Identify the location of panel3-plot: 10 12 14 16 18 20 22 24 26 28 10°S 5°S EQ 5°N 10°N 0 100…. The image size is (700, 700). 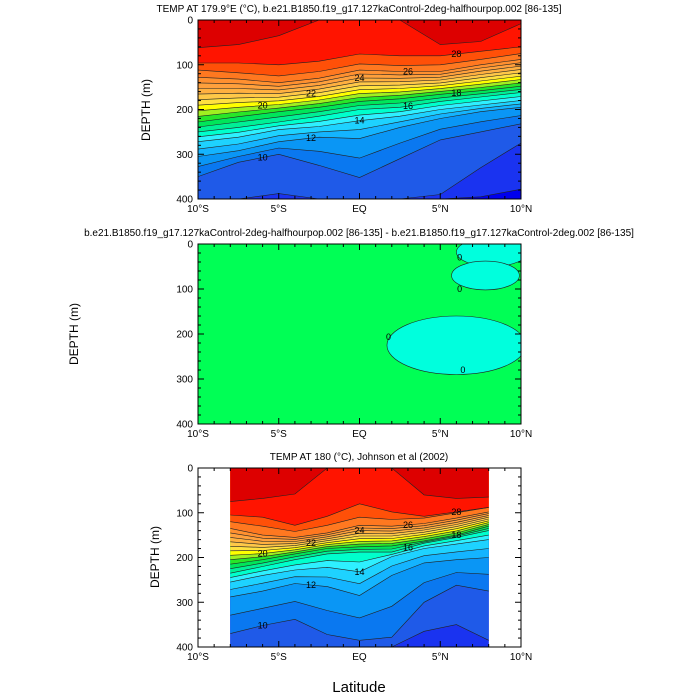
(354, 564).